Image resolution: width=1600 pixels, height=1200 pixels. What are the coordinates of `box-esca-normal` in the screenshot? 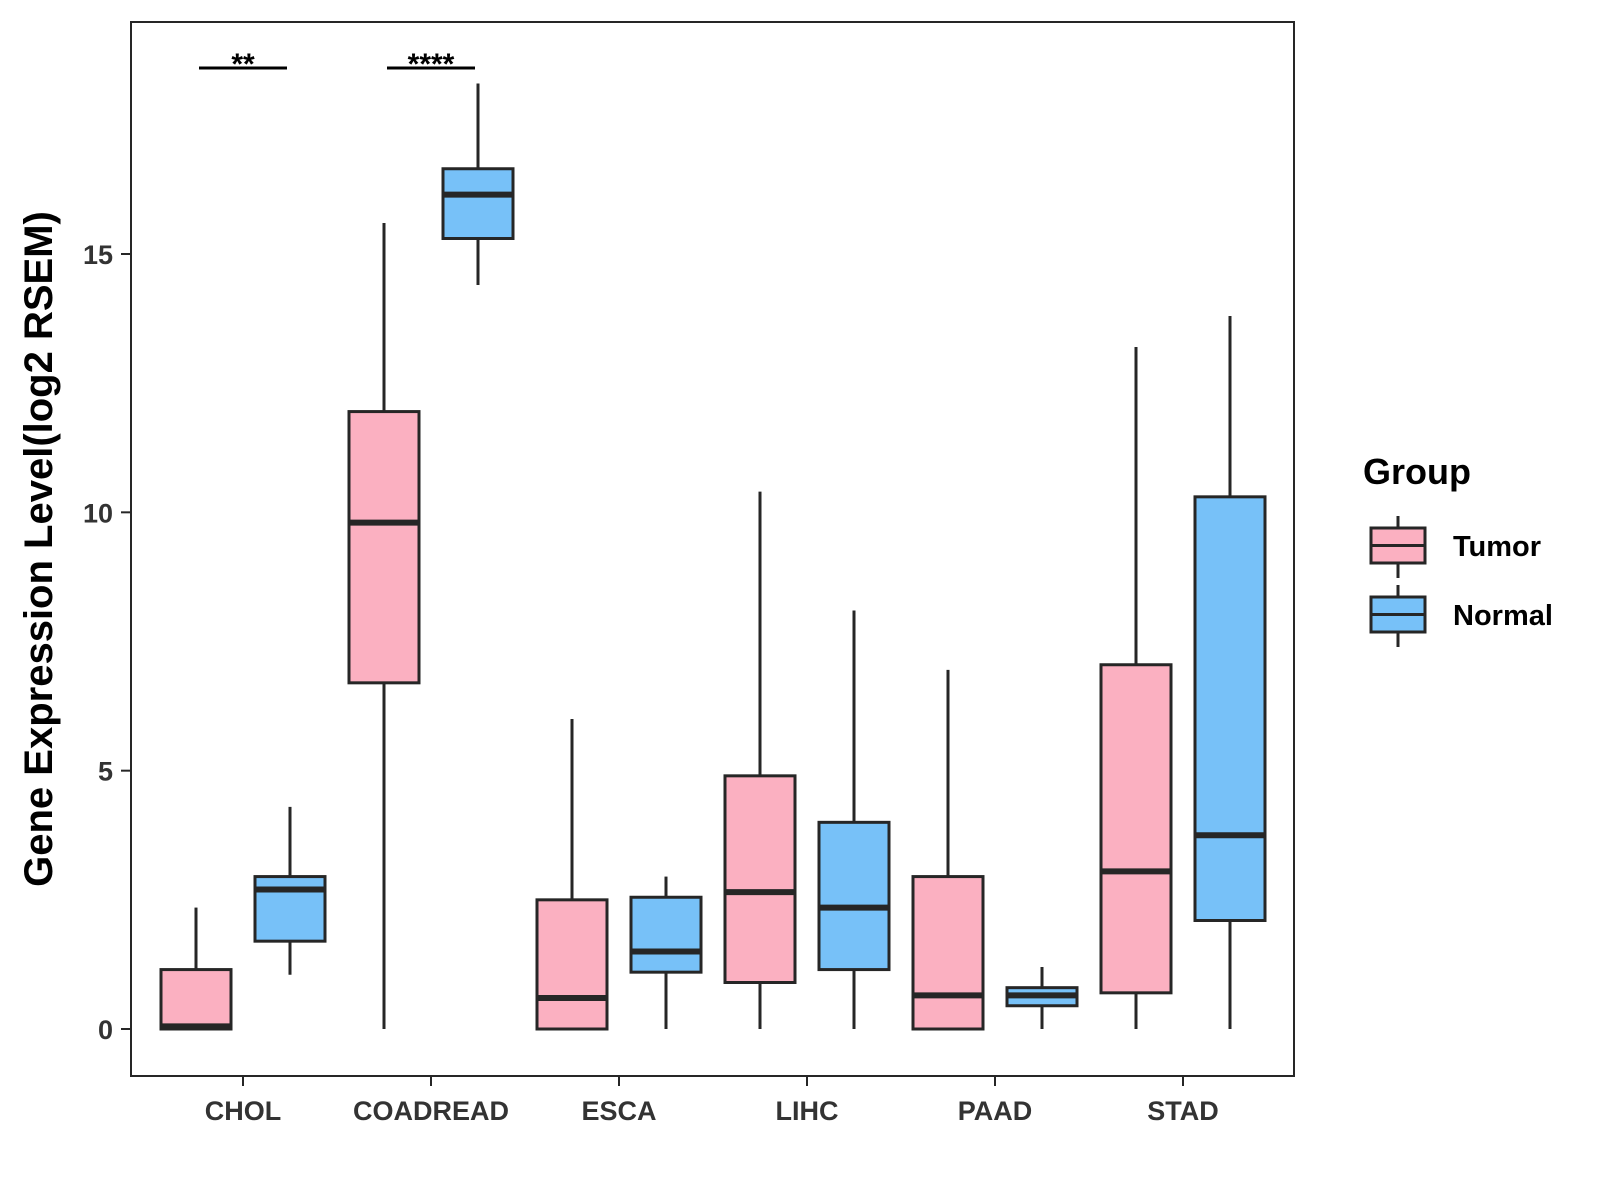 It's located at (666, 952).